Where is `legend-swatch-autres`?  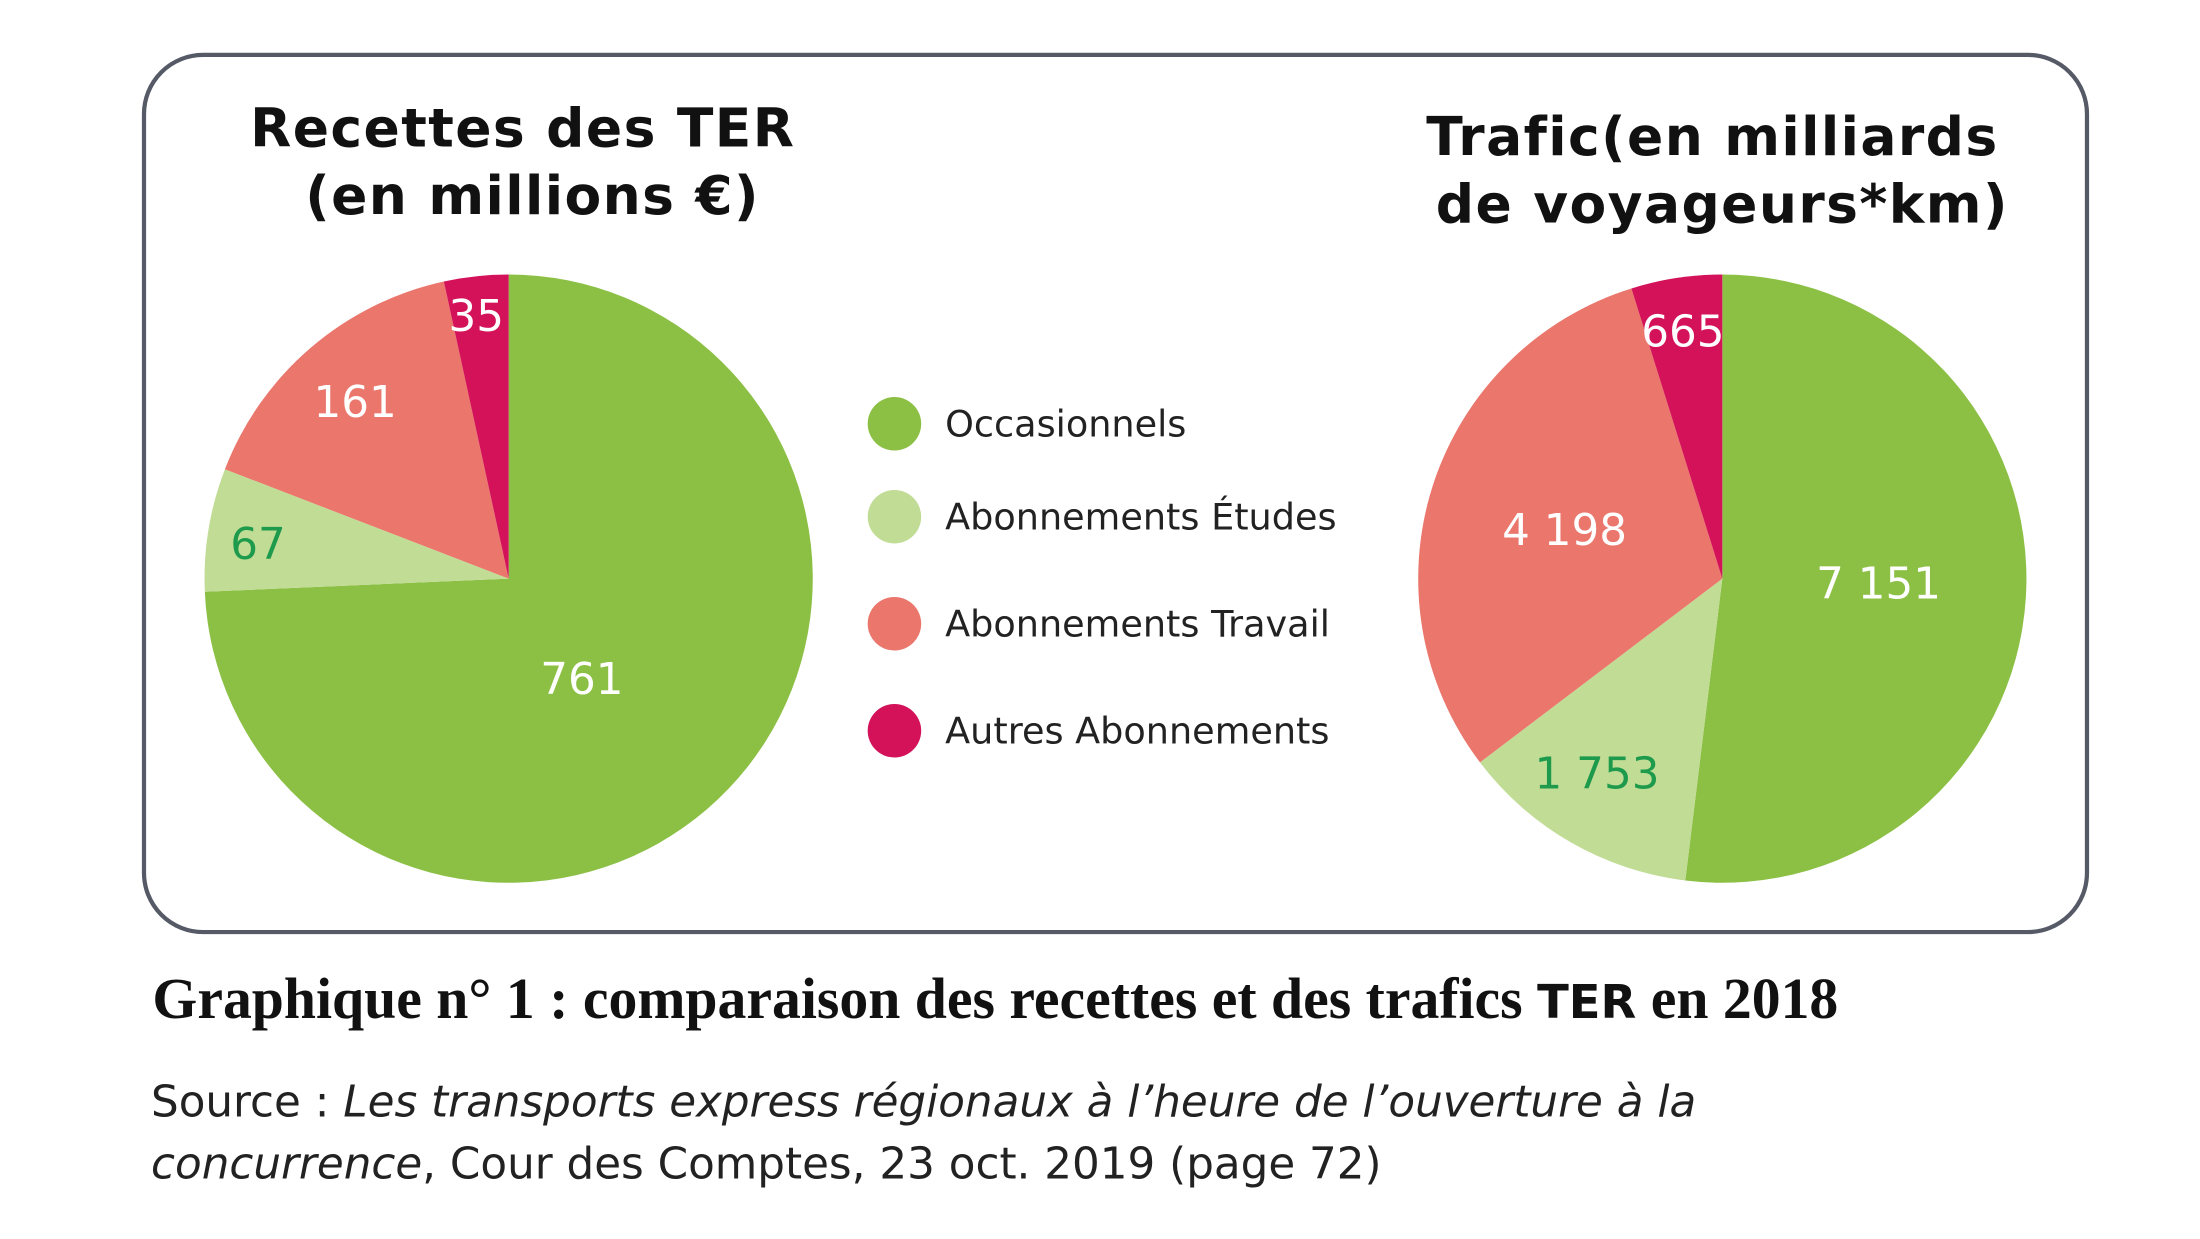
legend-swatch-autres is located at coordinates (894, 730).